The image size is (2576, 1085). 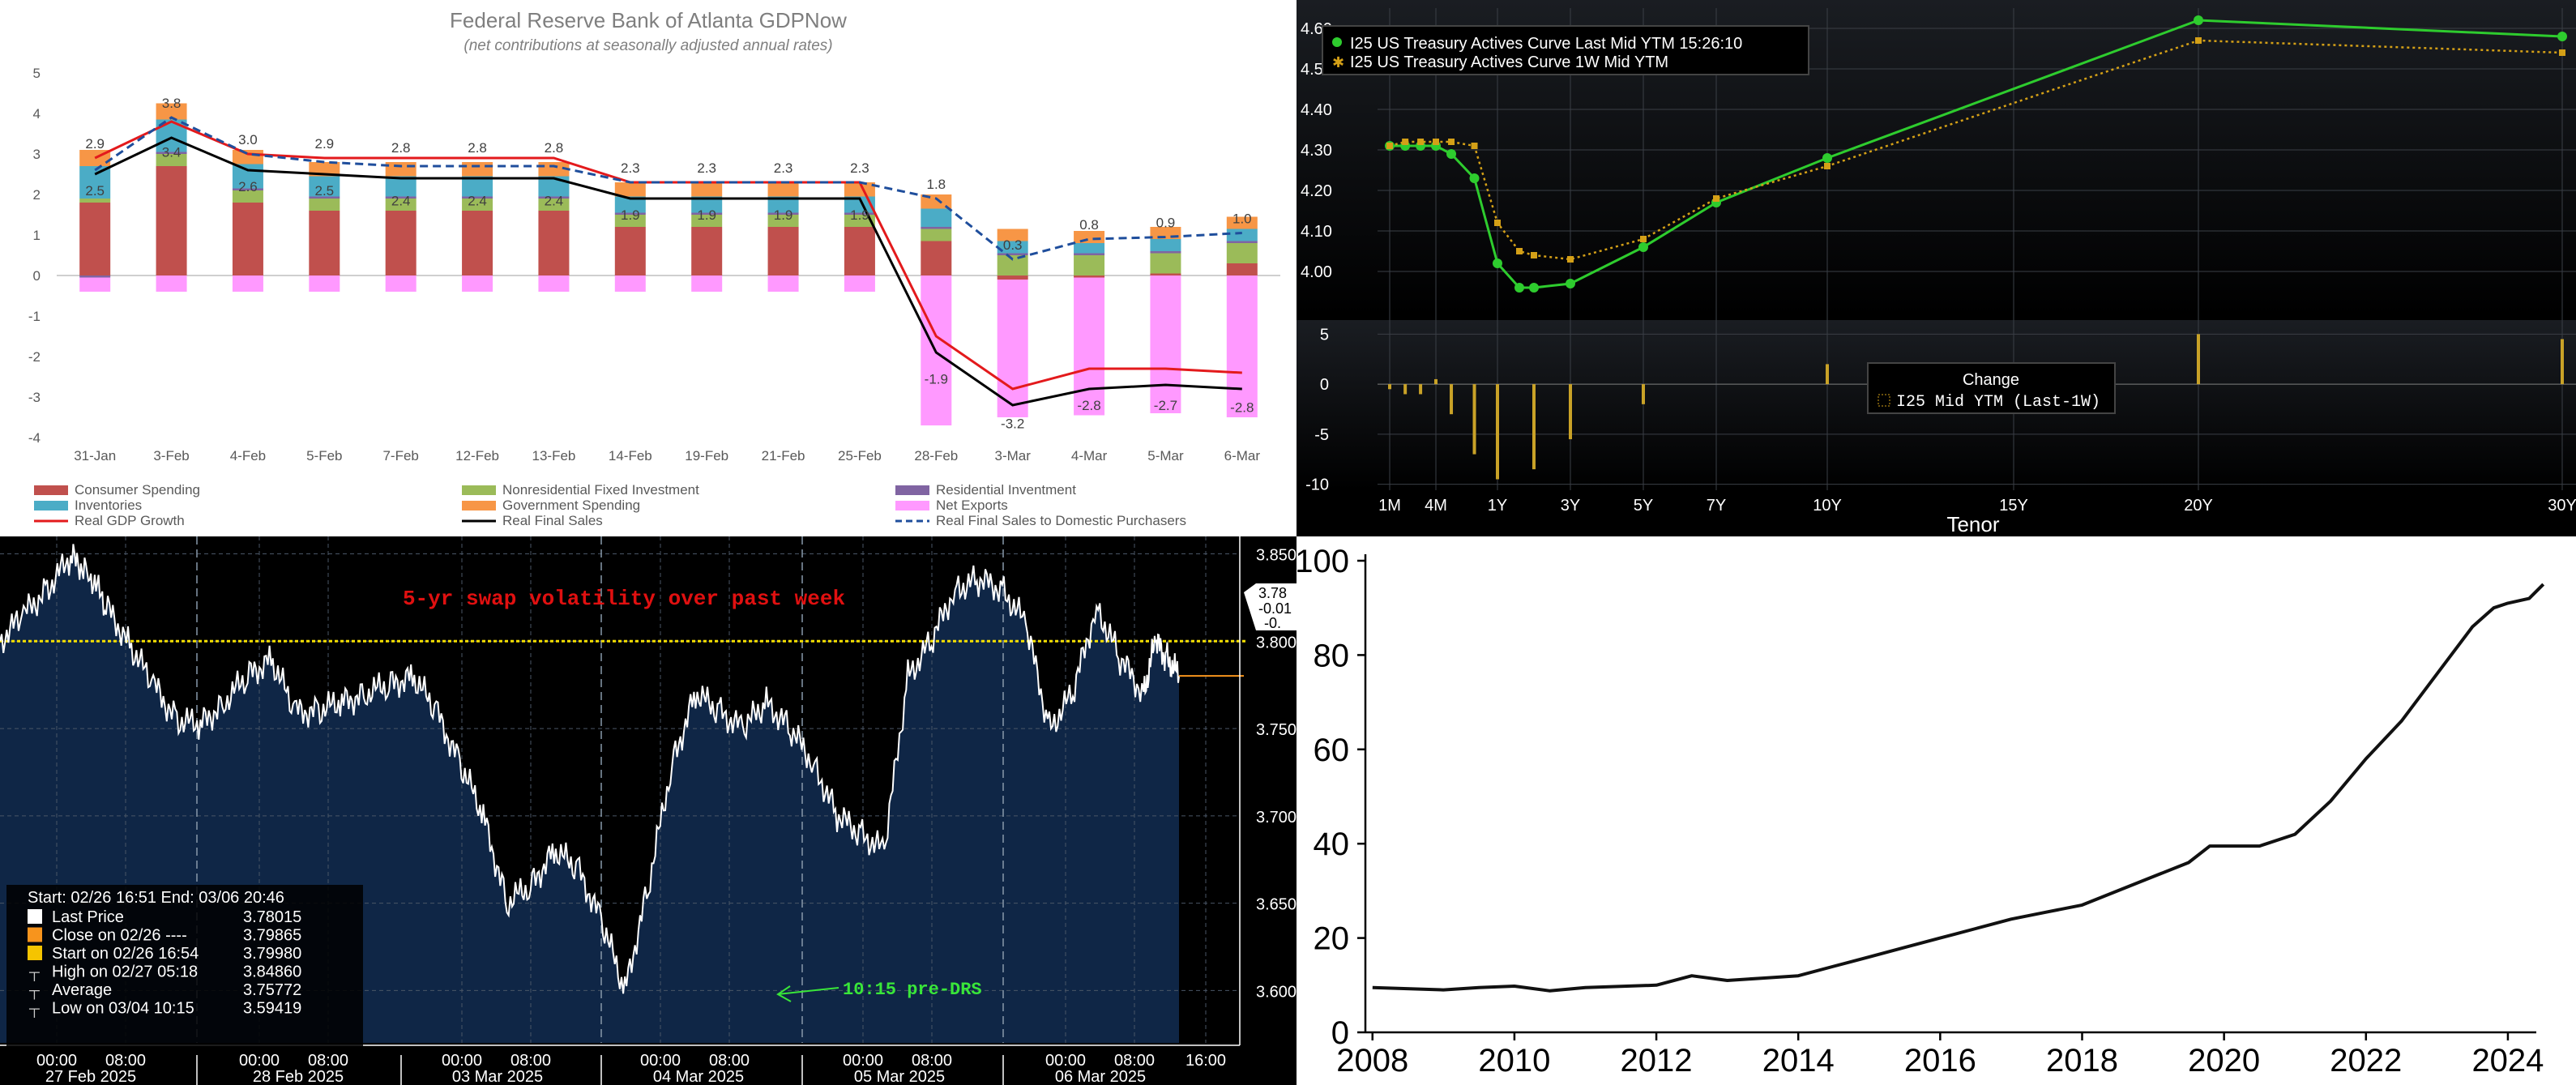 What do you see at coordinates (706, 168) in the screenshot?
I see `top-data-label: 2.3` at bounding box center [706, 168].